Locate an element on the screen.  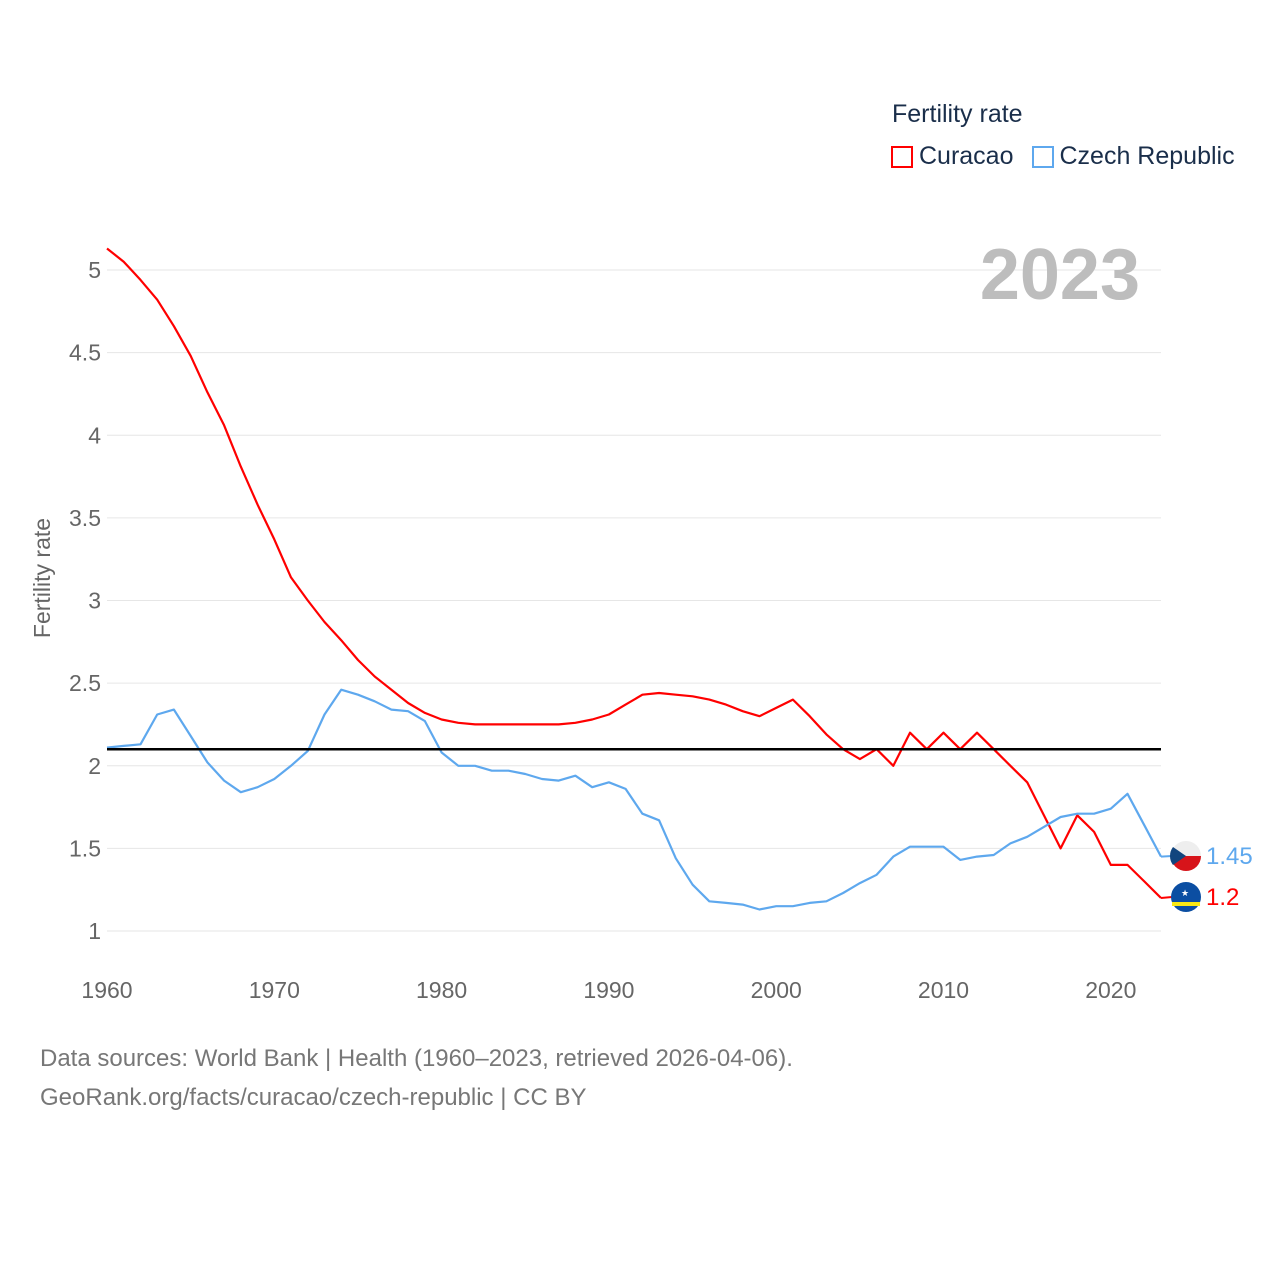
legend: Curacao Czech Republic is located at coordinates (1063, 156).